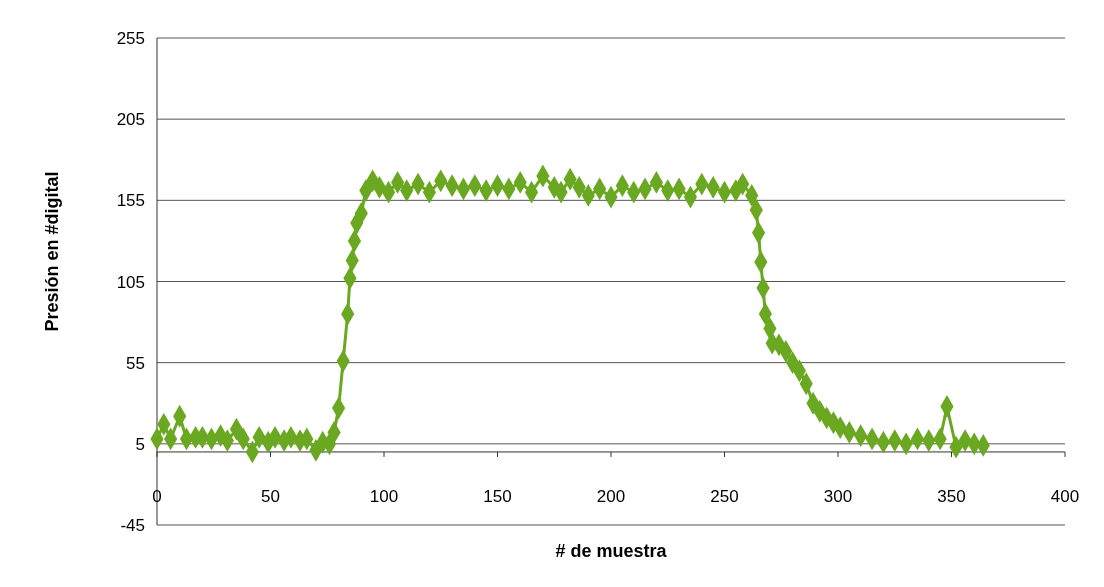 The width and height of the screenshot is (1104, 587). What do you see at coordinates (52, 251) in the screenshot?
I see `y-axis-title: Presión en #digital` at bounding box center [52, 251].